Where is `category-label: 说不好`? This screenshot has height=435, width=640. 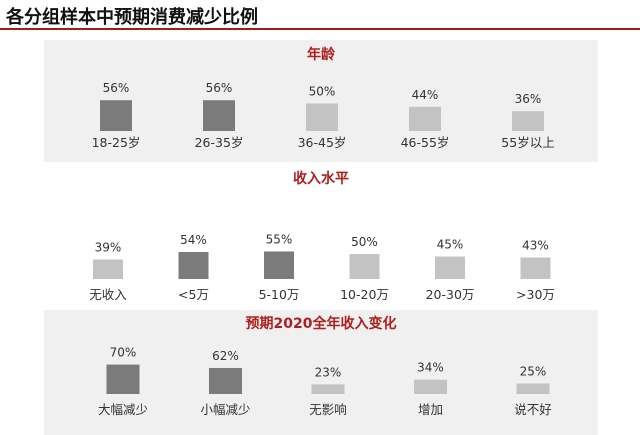 category-label: 说不好 is located at coordinates (533, 409).